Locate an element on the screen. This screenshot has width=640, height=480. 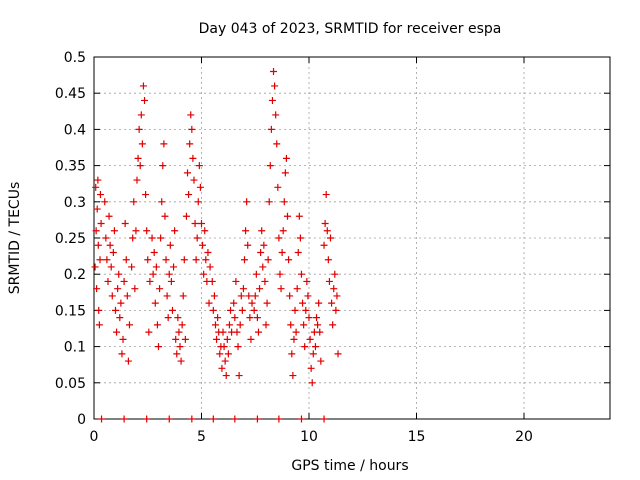
y-tick-label: 0.05 is located at coordinates (70, 384).